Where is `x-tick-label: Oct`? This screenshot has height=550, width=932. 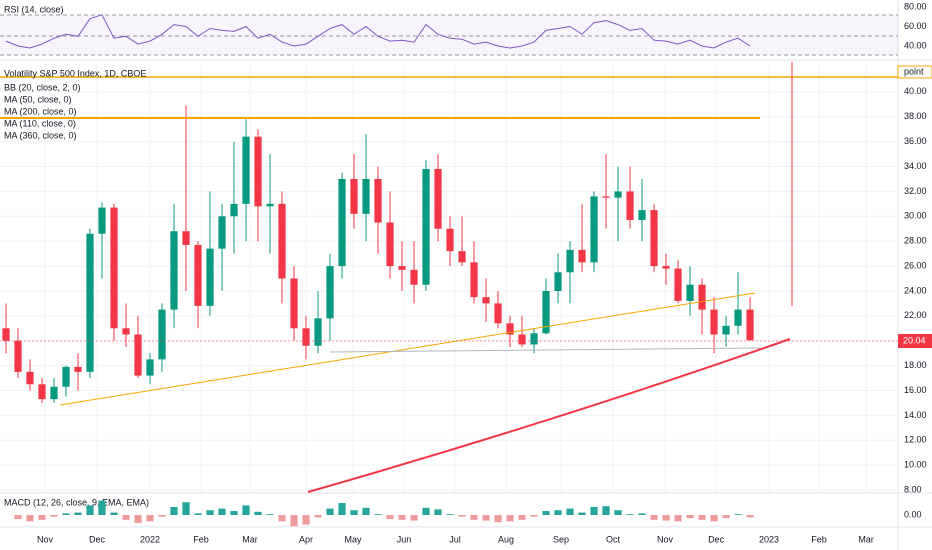 x-tick-label: Oct is located at coordinates (613, 539).